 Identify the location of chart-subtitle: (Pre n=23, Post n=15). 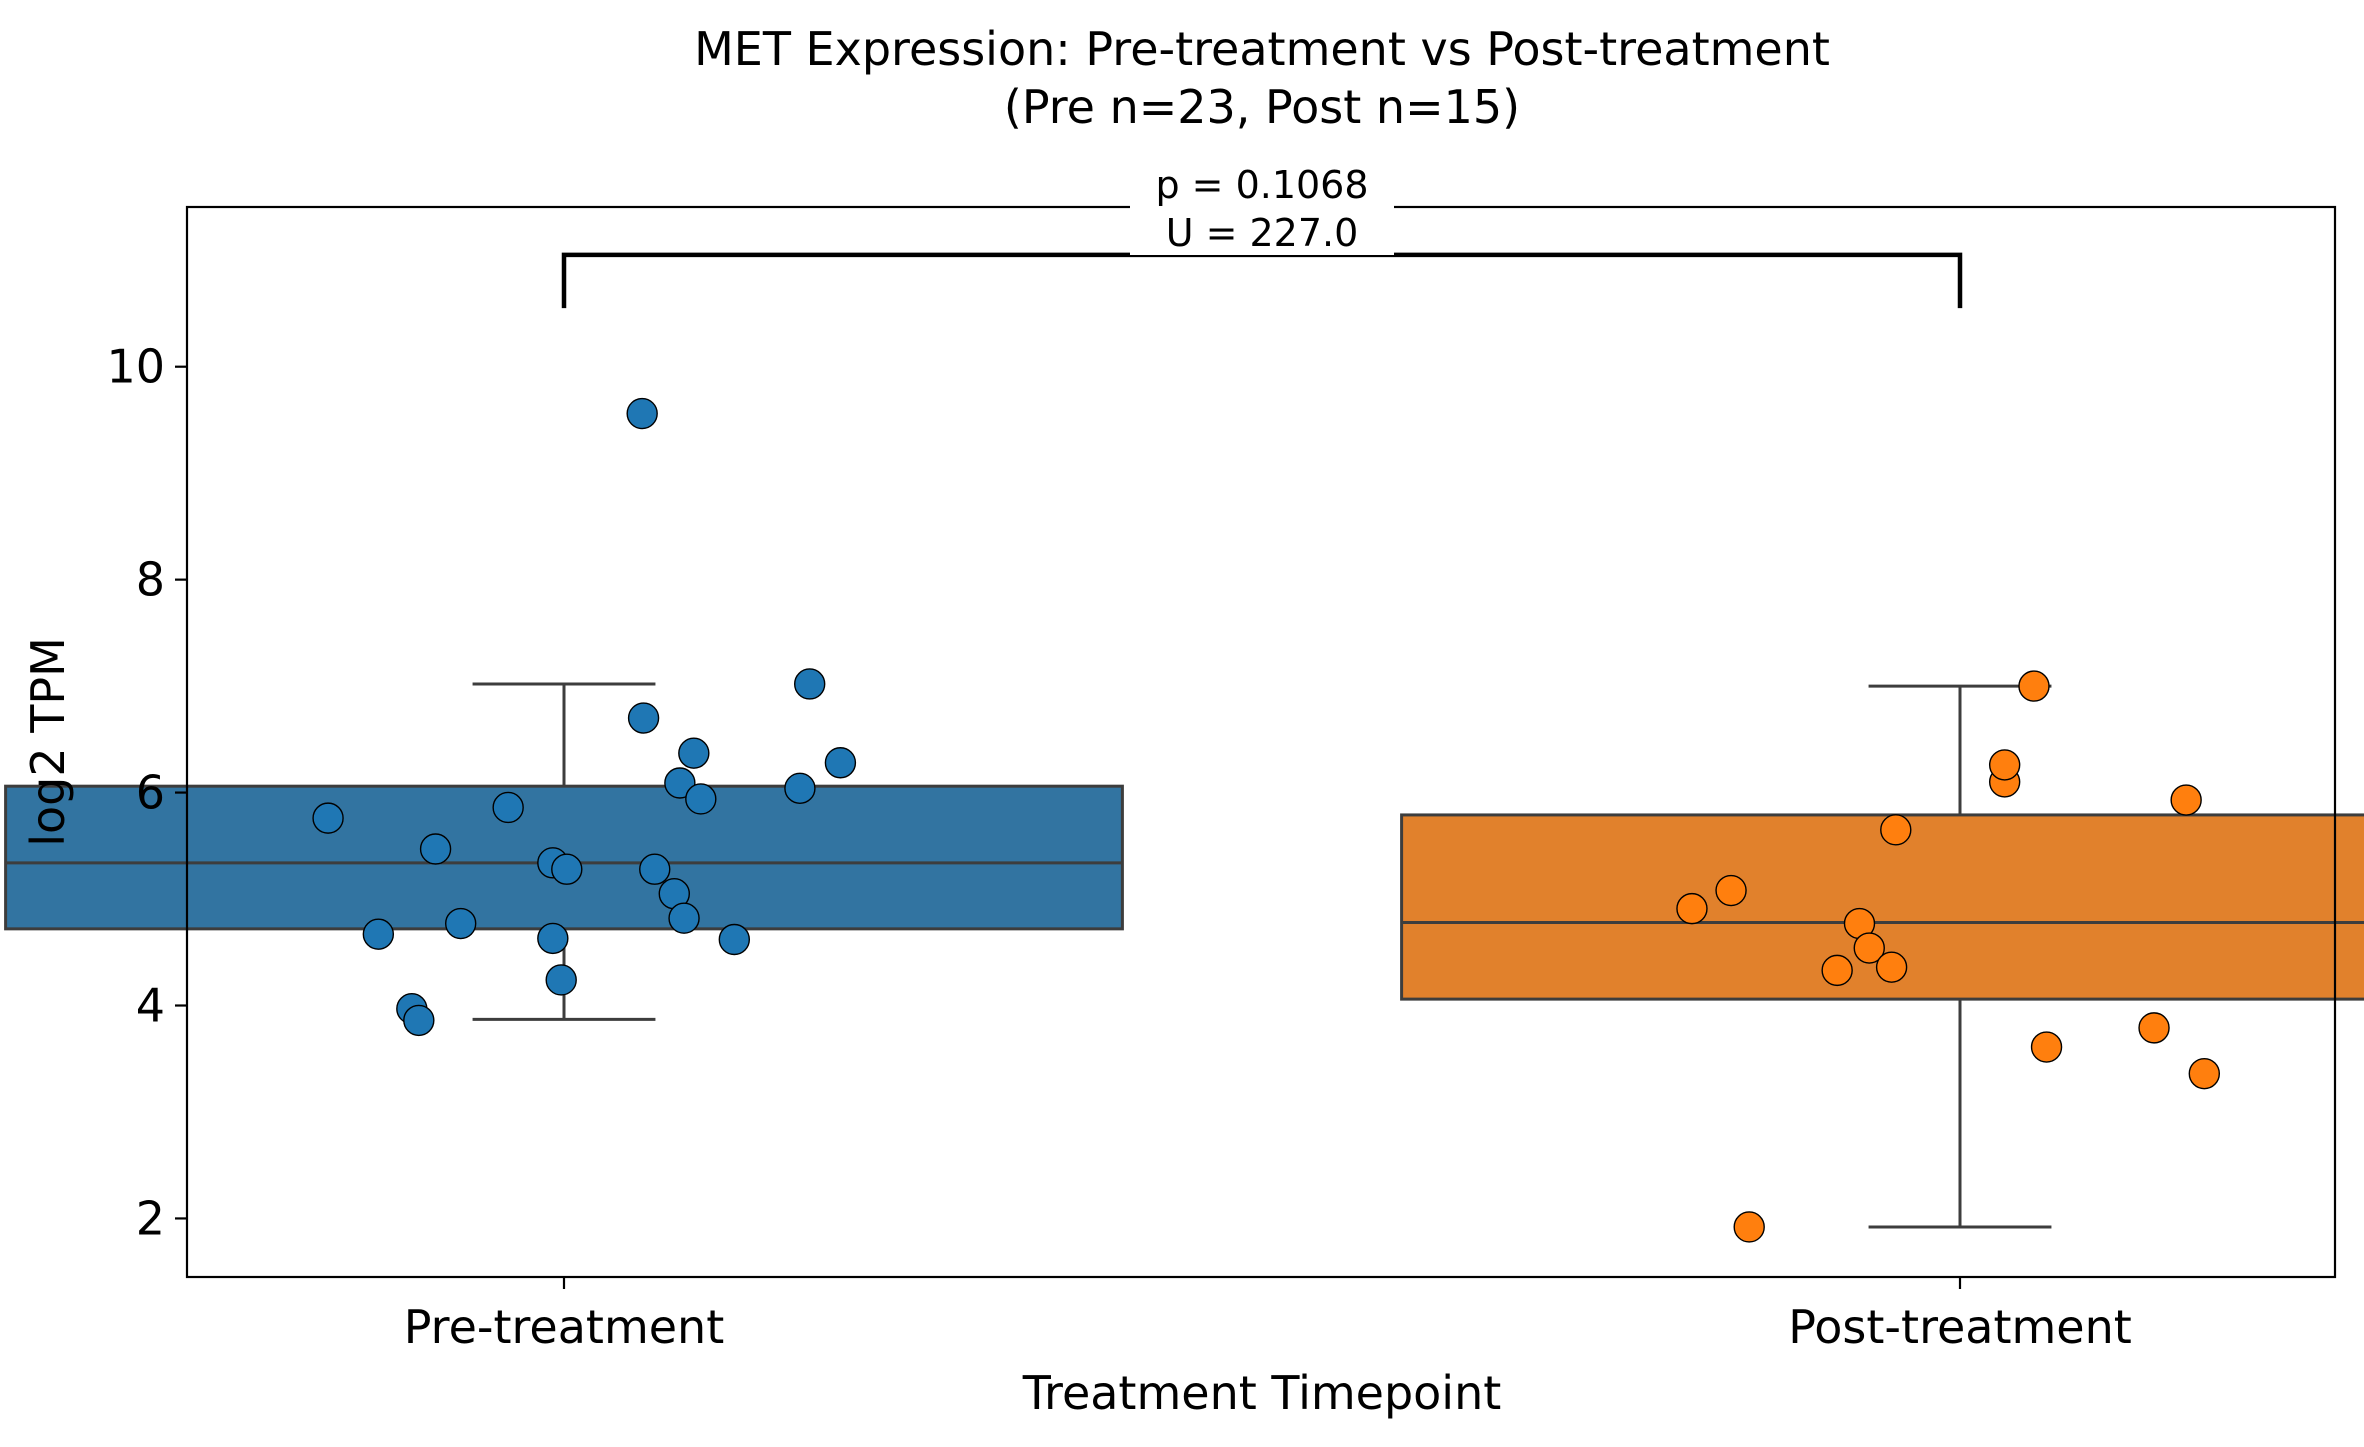
(1262, 107).